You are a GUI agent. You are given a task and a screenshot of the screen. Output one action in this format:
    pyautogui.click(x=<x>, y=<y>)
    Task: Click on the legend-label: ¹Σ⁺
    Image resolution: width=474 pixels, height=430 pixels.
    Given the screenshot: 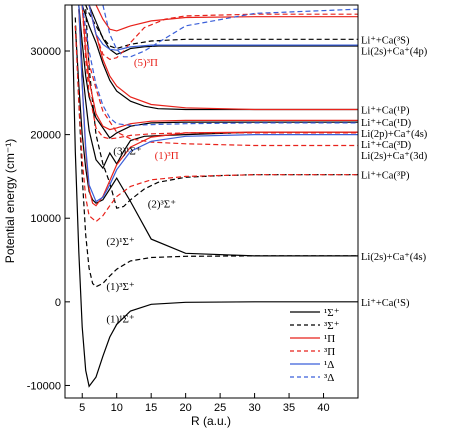 What is the action you would take?
    pyautogui.click(x=332, y=313)
    